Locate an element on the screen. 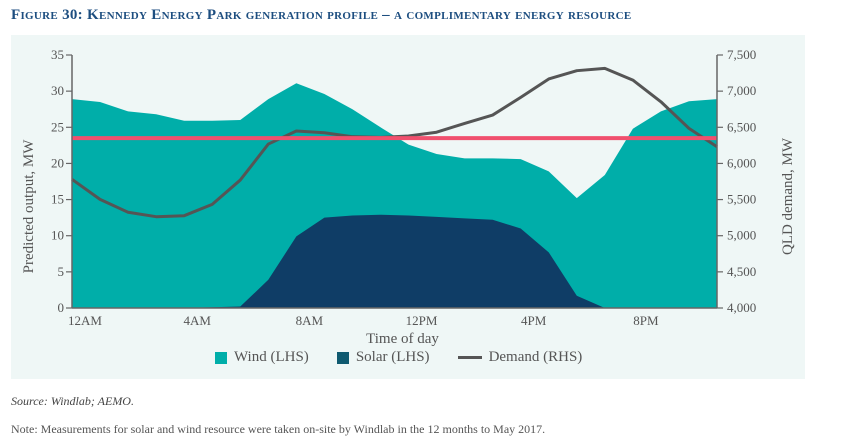  legend-demand: Demand (RHS) is located at coordinates (520, 357).